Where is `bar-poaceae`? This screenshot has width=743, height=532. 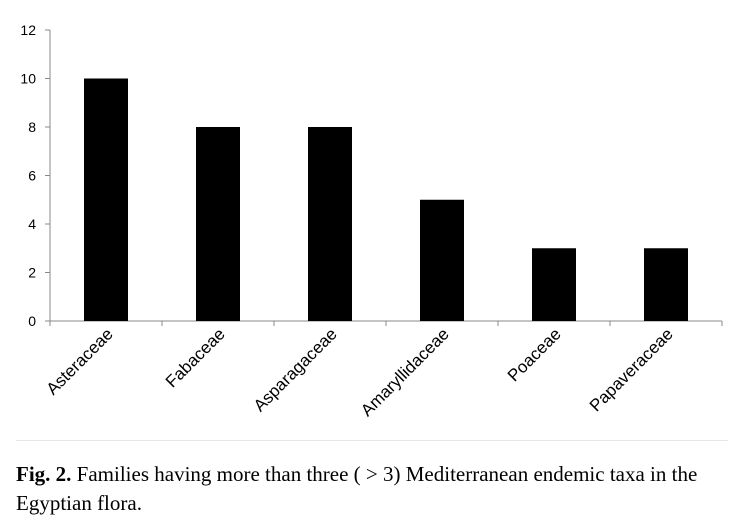 bar-poaceae is located at coordinates (554, 284).